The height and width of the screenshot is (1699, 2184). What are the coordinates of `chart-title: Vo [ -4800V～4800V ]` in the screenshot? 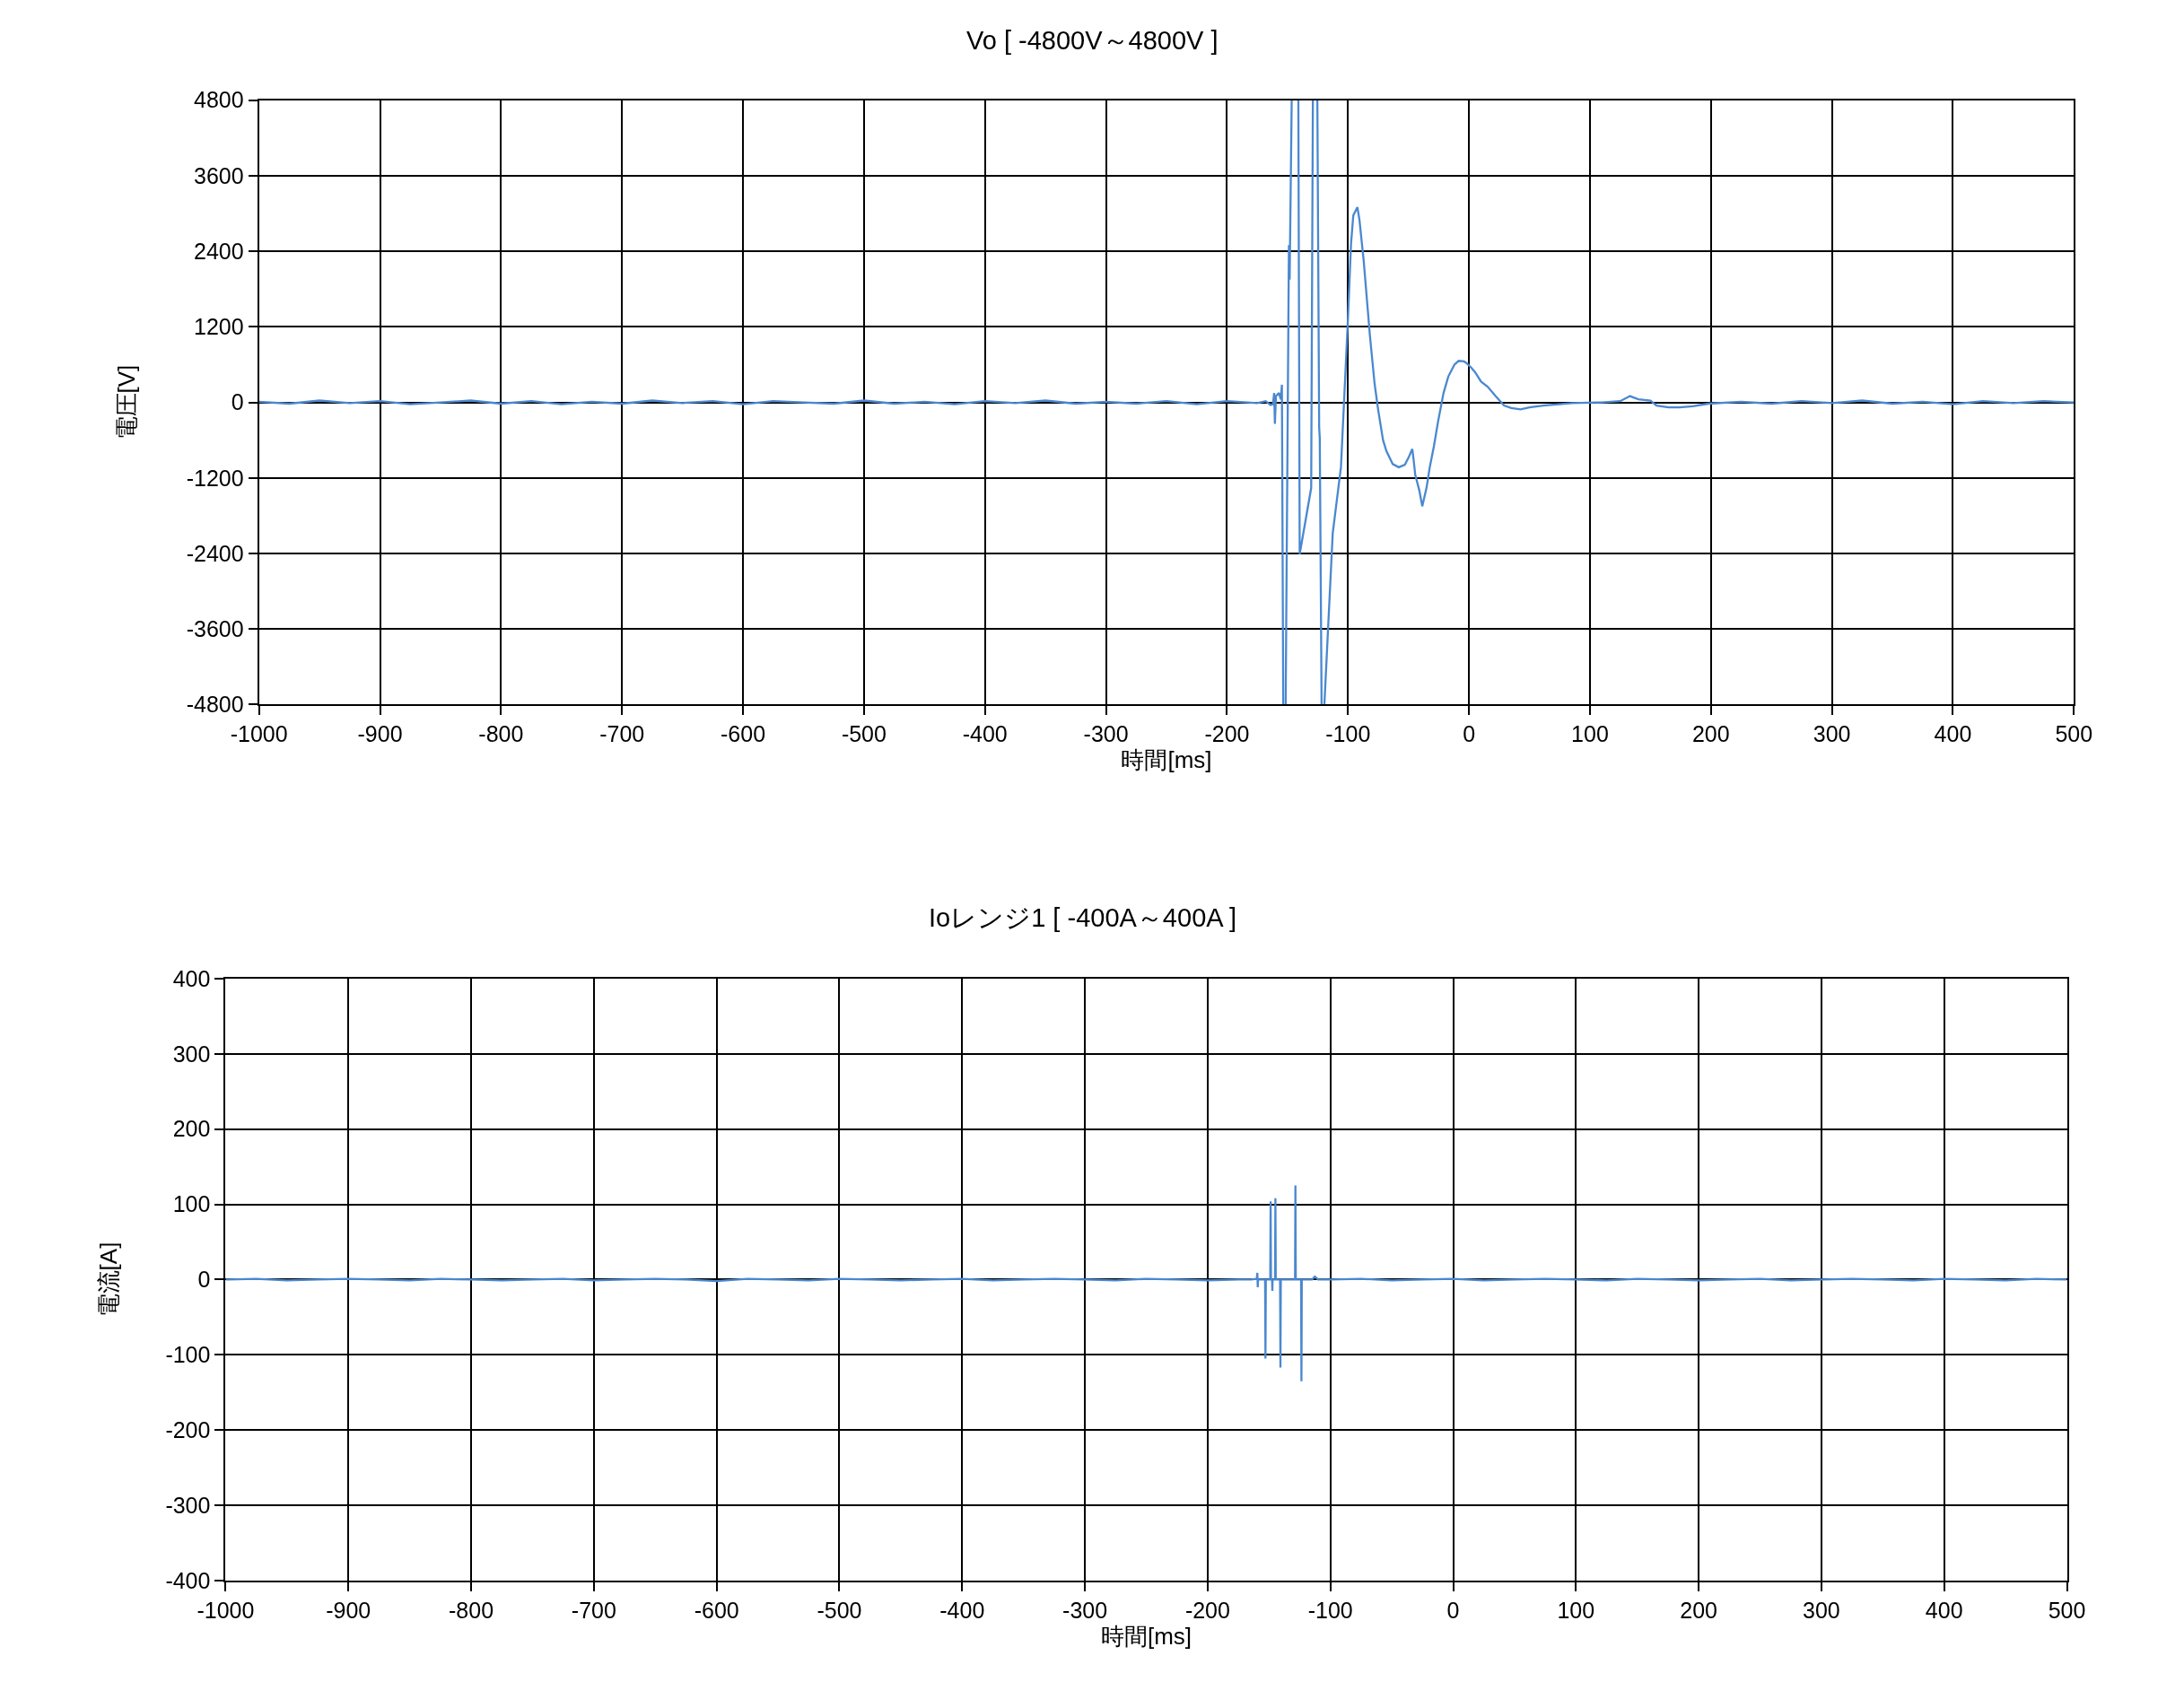 It's located at (1092, 40).